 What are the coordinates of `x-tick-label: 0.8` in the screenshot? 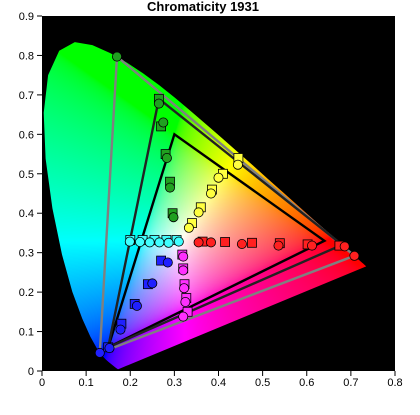 It's located at (394, 383).